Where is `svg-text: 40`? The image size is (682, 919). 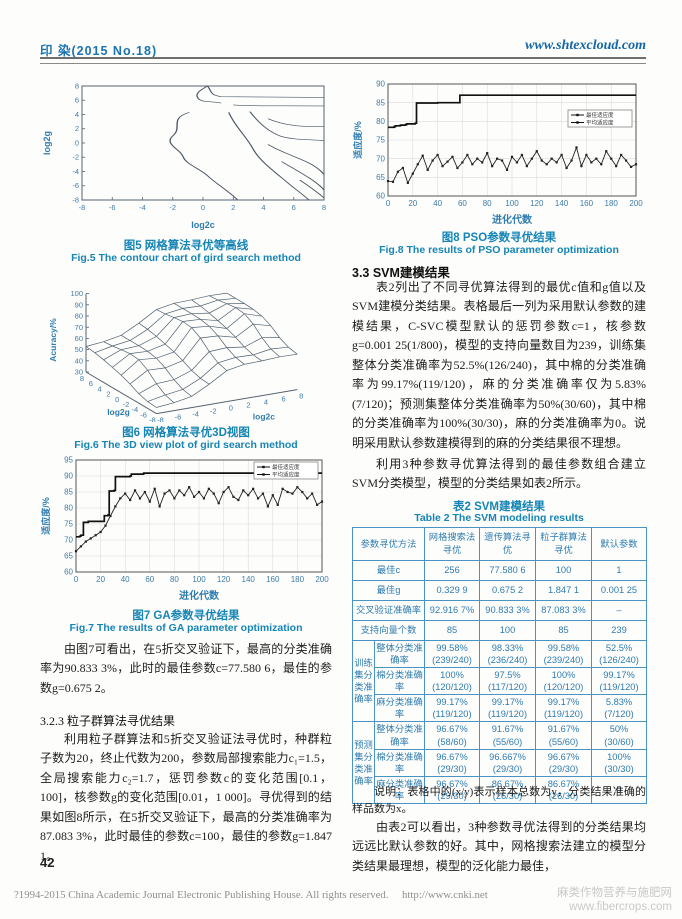
svg-text: 40 is located at coordinates (437, 203).